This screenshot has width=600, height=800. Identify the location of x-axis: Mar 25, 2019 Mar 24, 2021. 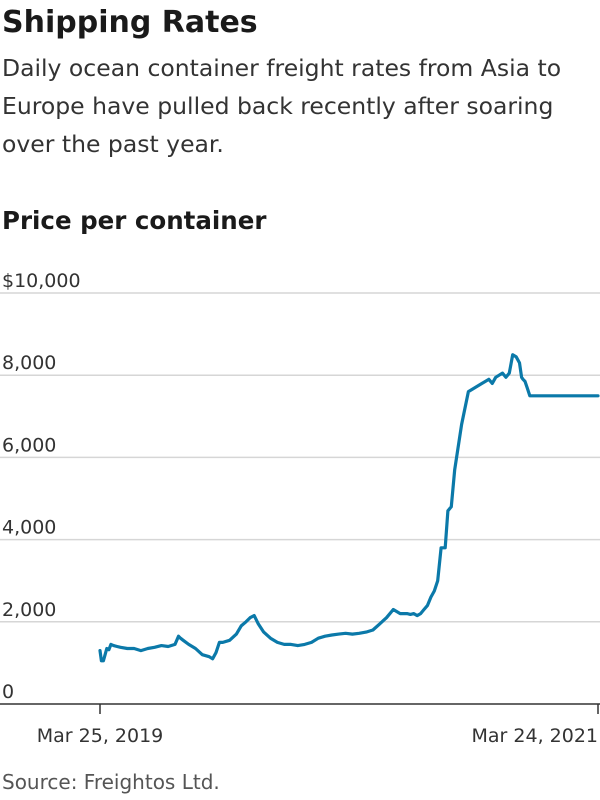
(300, 725).